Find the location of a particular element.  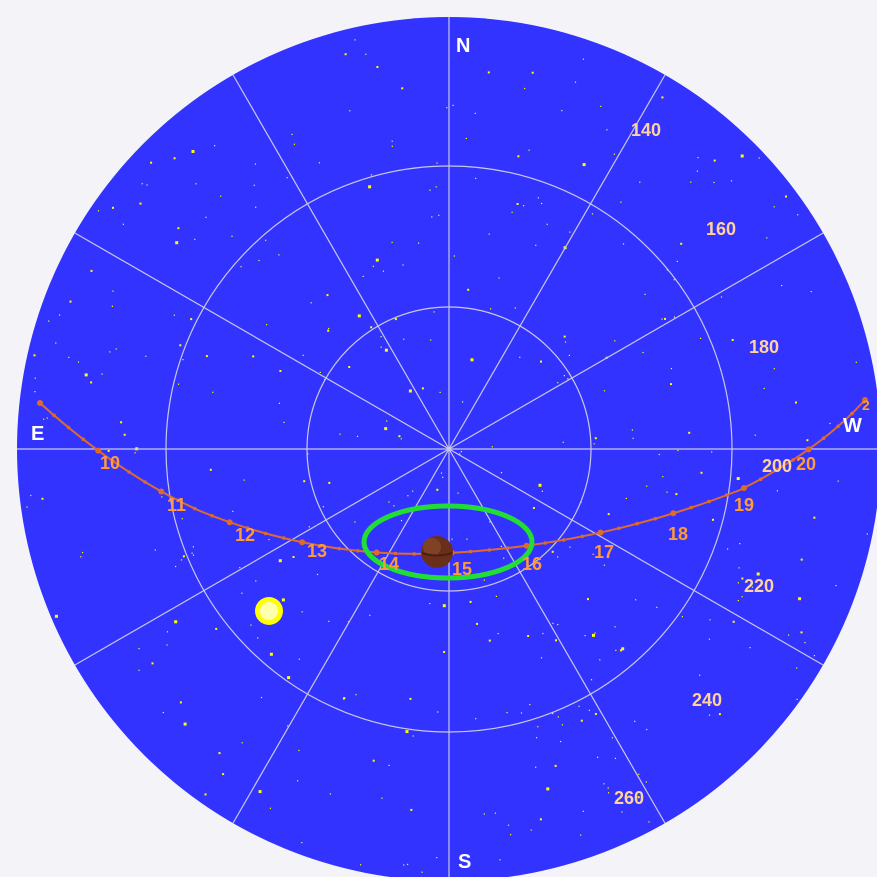

path-label-19: 19 is located at coordinates (744, 505).